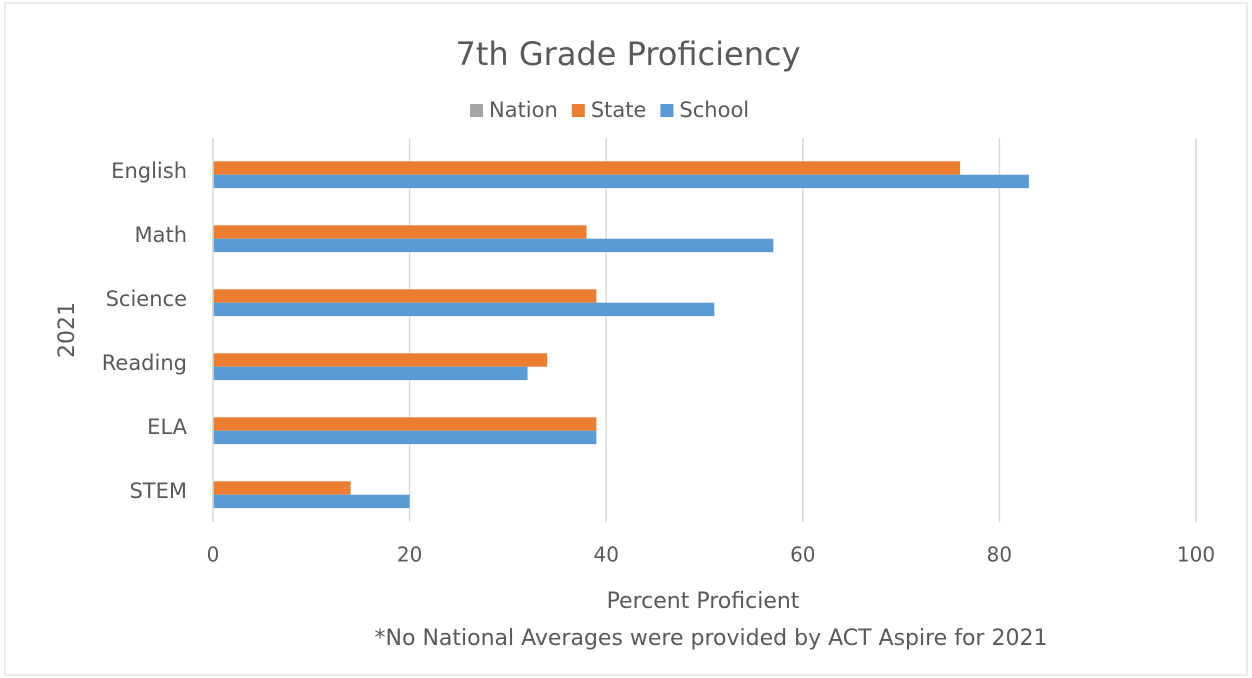 Image resolution: width=1252 pixels, height=678 pixels. Describe the element at coordinates (160, 235) in the screenshot. I see `y-tick-label: Math` at that location.